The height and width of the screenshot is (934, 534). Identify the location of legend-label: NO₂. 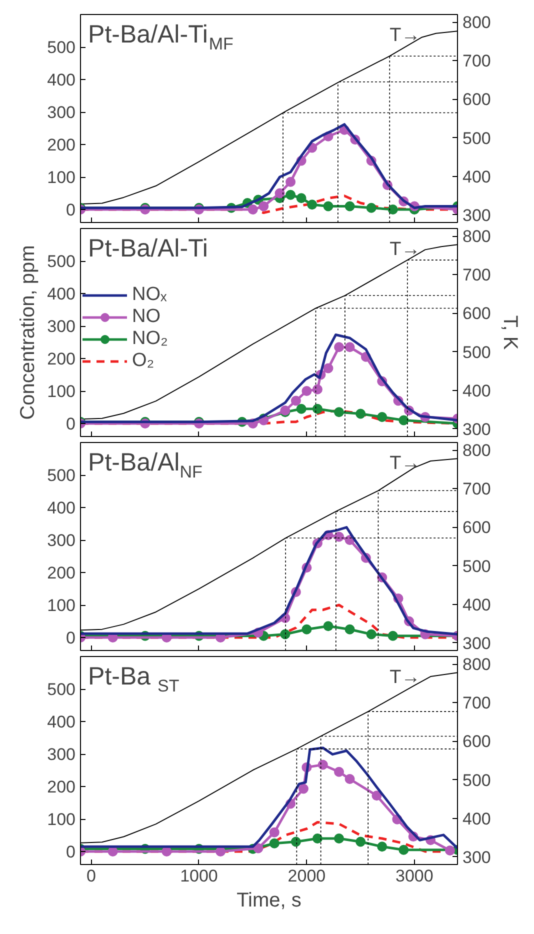
(150, 339).